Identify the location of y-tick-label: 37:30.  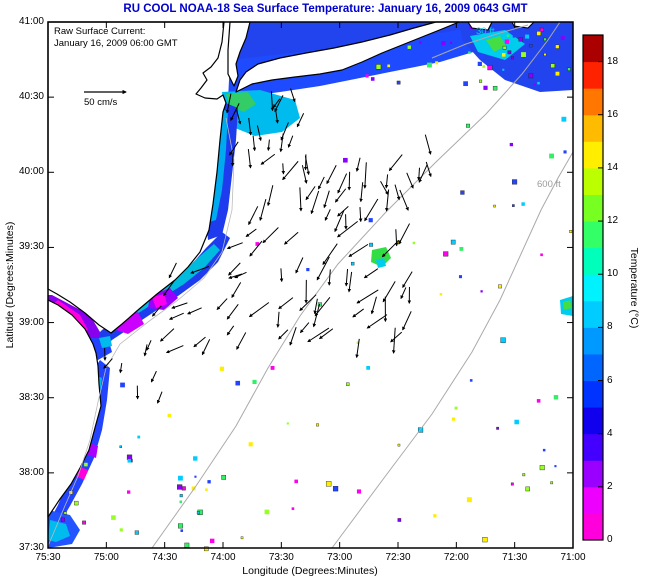
(31, 547).